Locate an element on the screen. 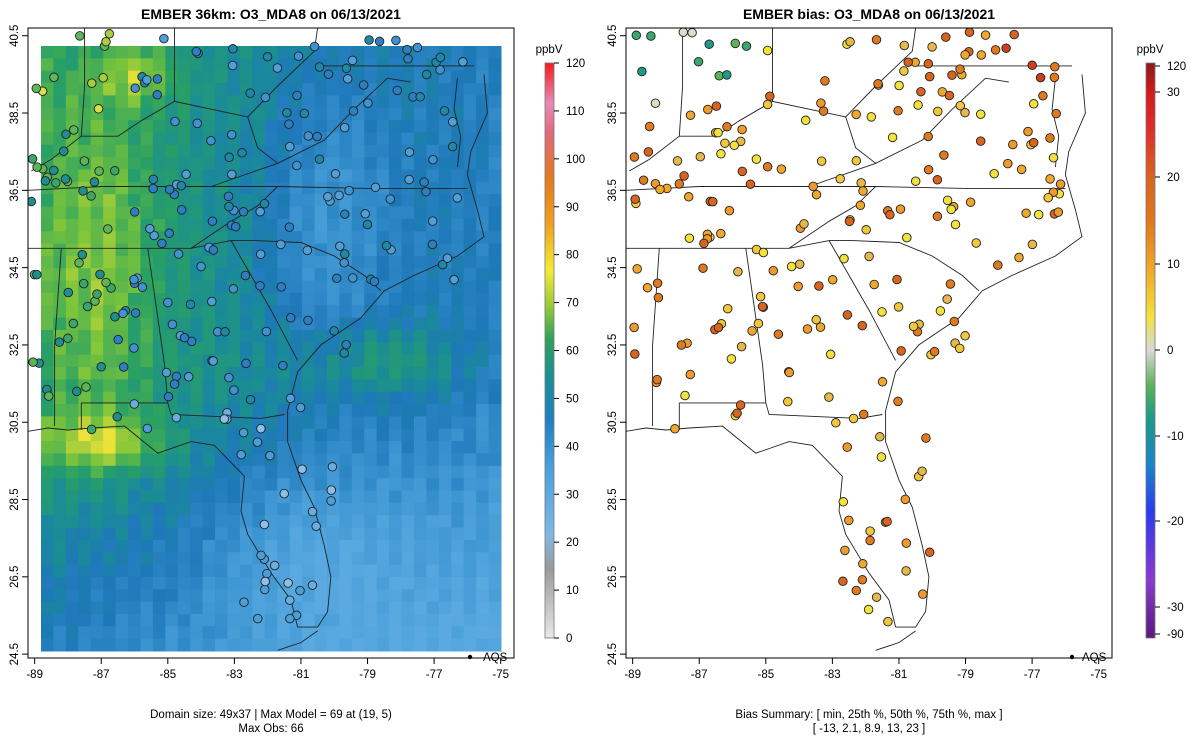 This screenshot has width=1200, height=750. colorbar-tick-label: 40 is located at coordinates (572, 447).